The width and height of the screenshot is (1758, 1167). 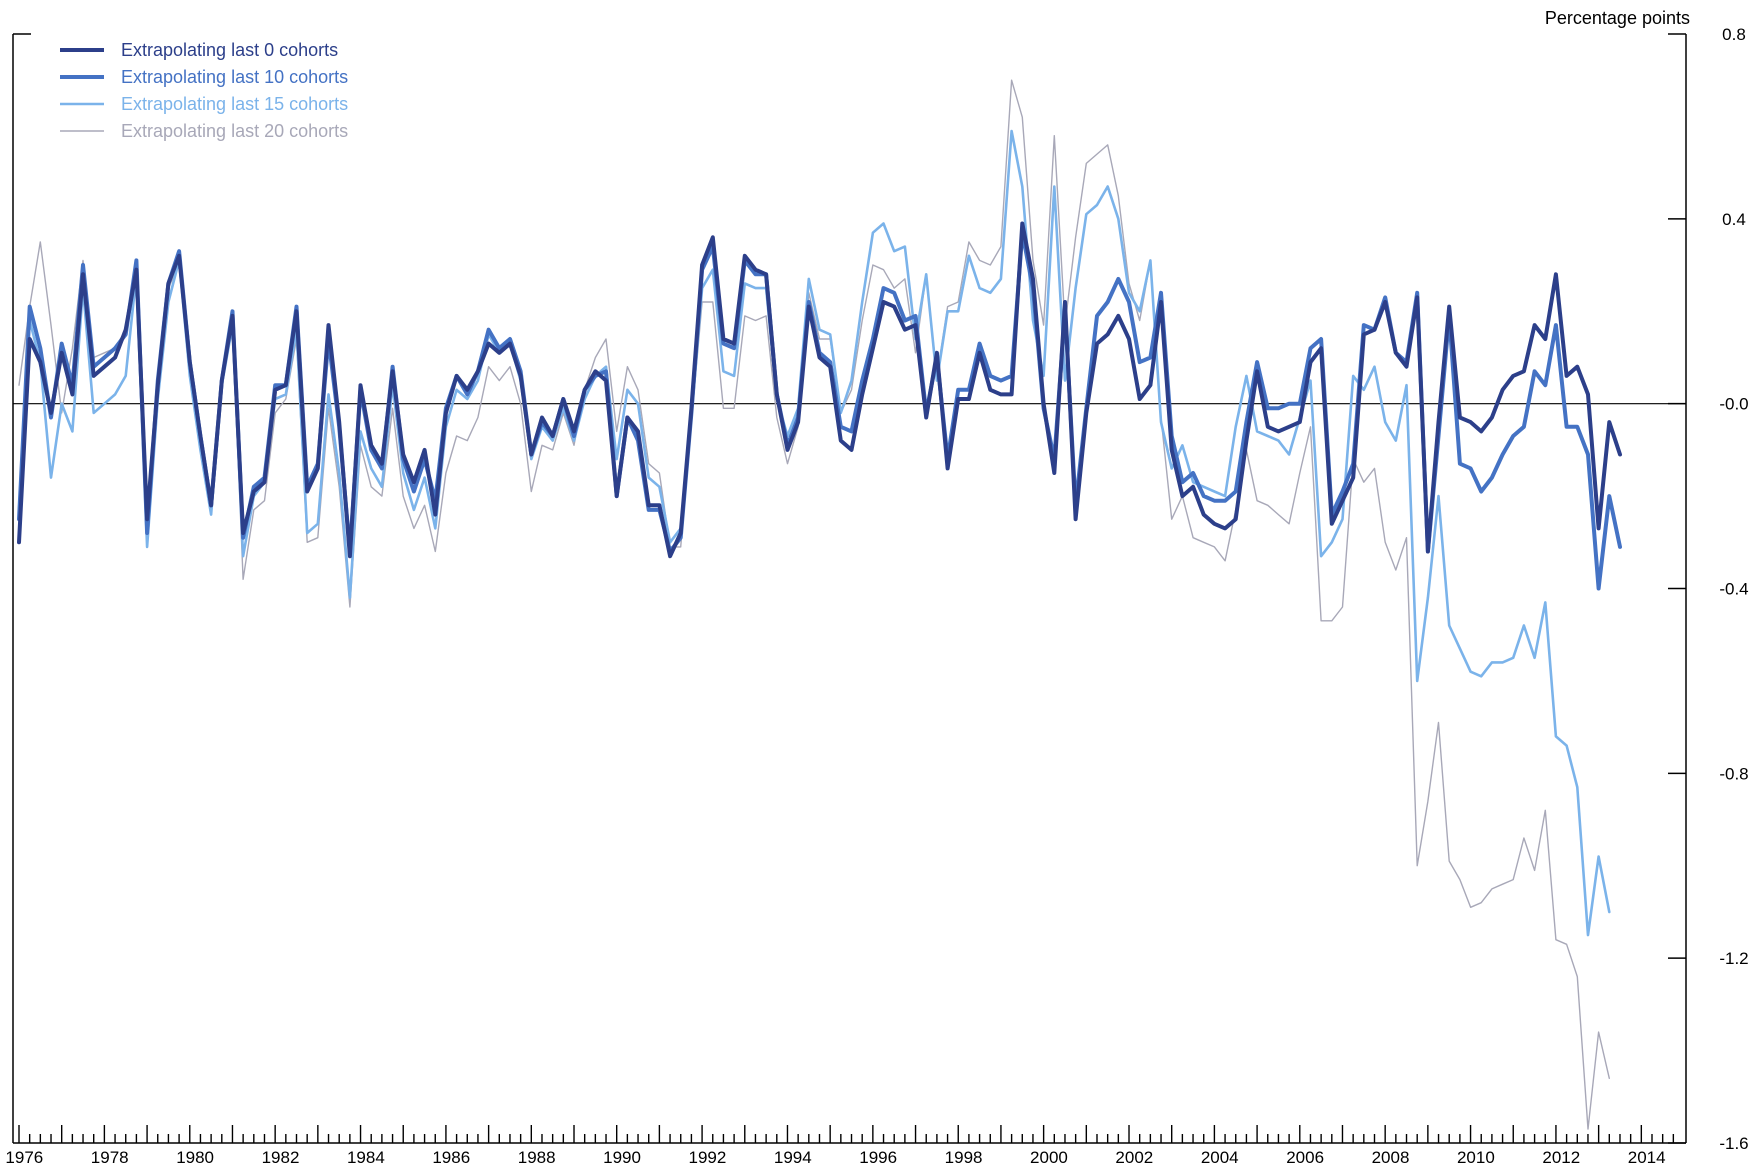 What do you see at coordinates (1733, 404) in the screenshot?
I see `y-tick-label: -0.0` at bounding box center [1733, 404].